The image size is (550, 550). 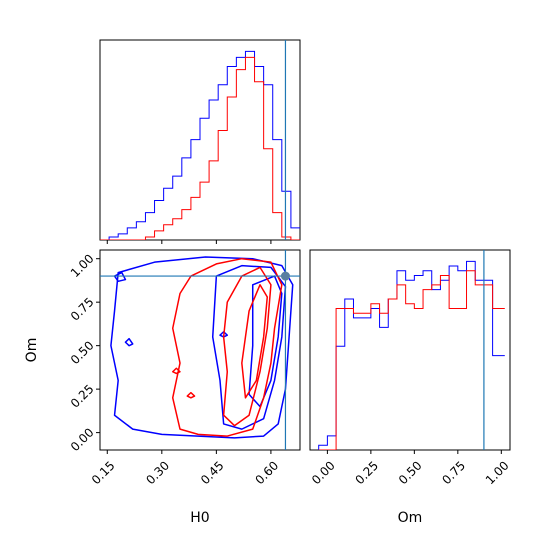 I want to click on contour-y-tick-label-0: 0.00, so click(x=82, y=439).